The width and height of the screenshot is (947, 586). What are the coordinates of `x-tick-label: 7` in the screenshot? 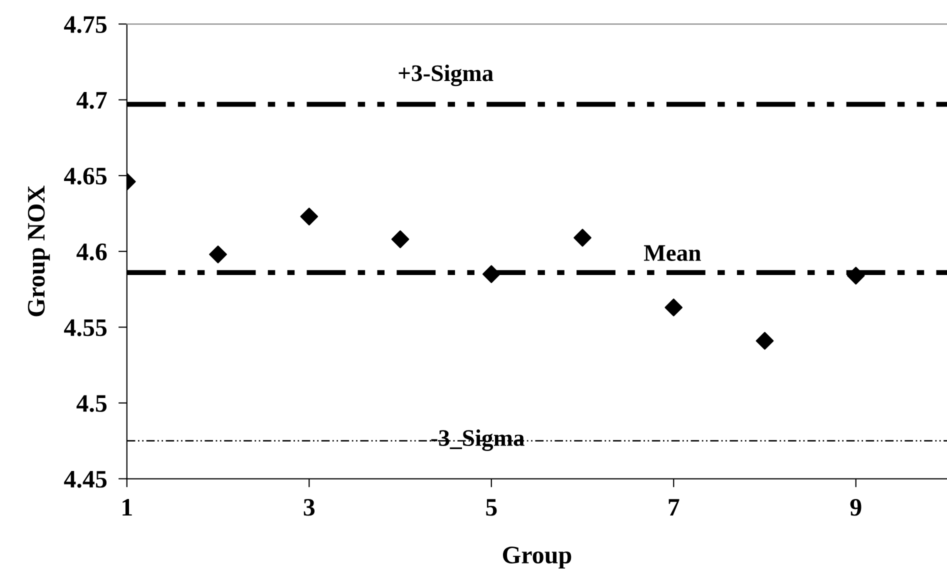 It's located at (674, 507).